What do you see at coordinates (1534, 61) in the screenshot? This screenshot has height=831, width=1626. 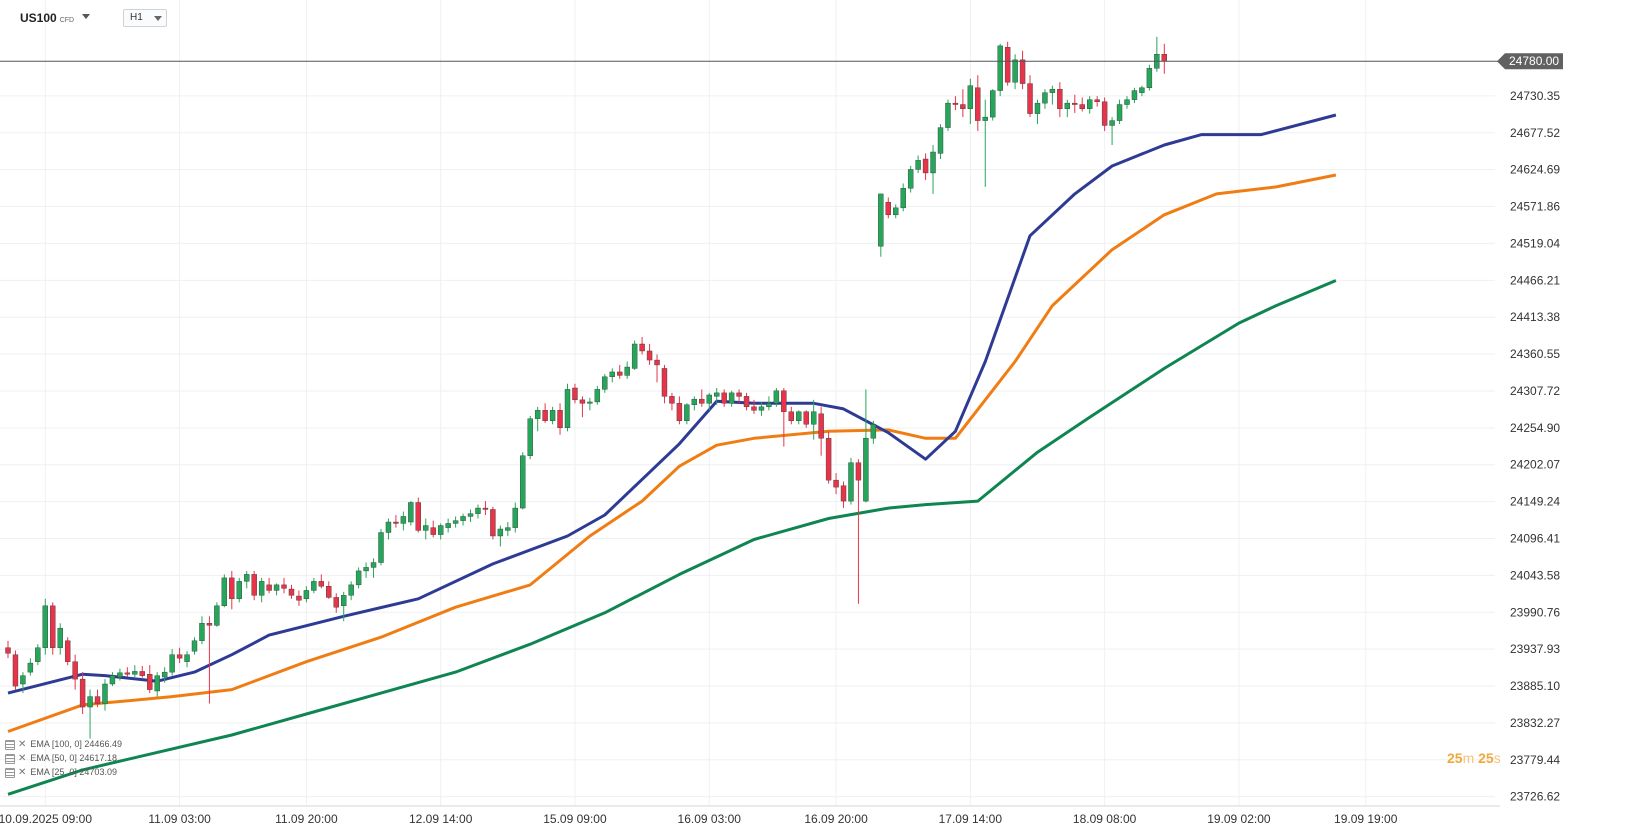 I see `current-price-label: 24780.00` at bounding box center [1534, 61].